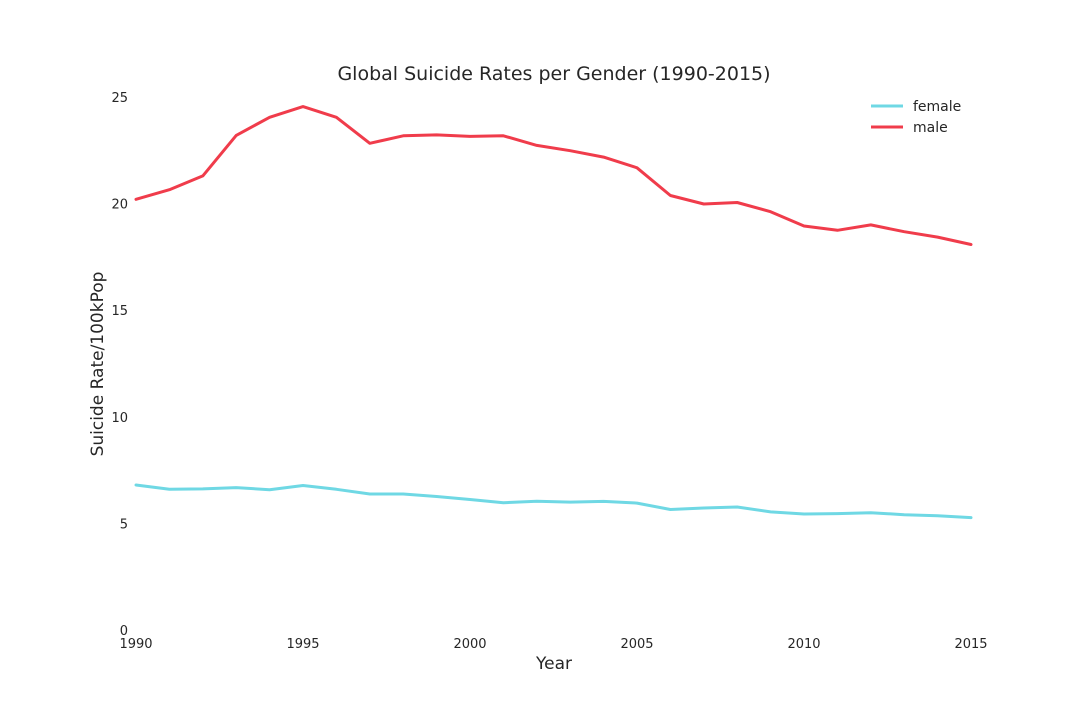 This screenshot has height=720, width=1080. What do you see at coordinates (98, 364) in the screenshot?
I see `y-axis-label: Suicide Rate/100kPop` at bounding box center [98, 364].